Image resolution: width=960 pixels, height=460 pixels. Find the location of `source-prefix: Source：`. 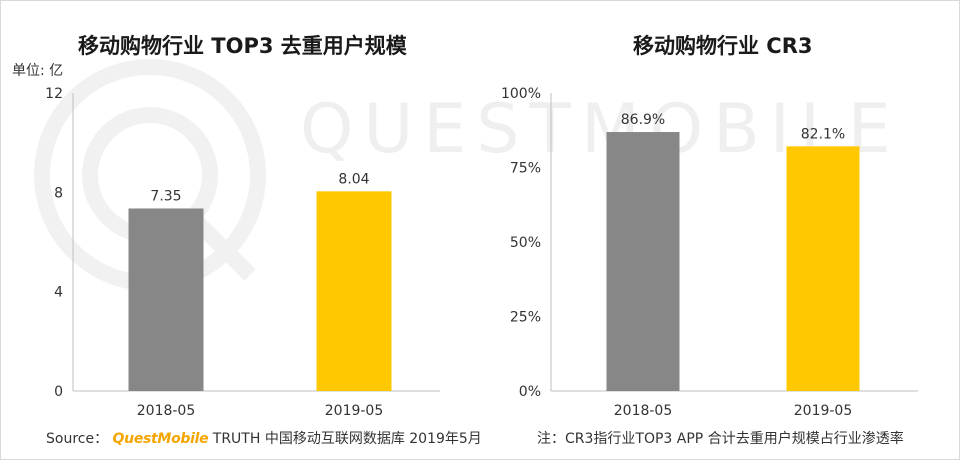

source-prefix: Source： is located at coordinates (77, 439).